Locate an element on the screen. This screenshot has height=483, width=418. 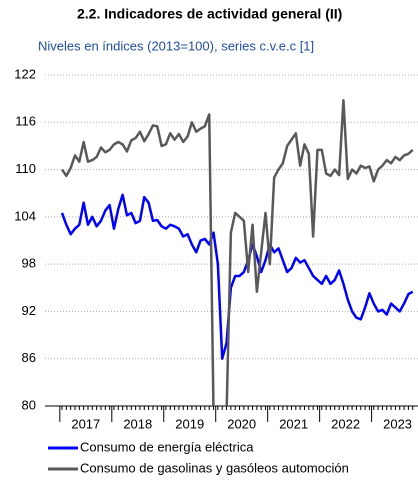
x-tick-label: 2020 is located at coordinates (241, 423).